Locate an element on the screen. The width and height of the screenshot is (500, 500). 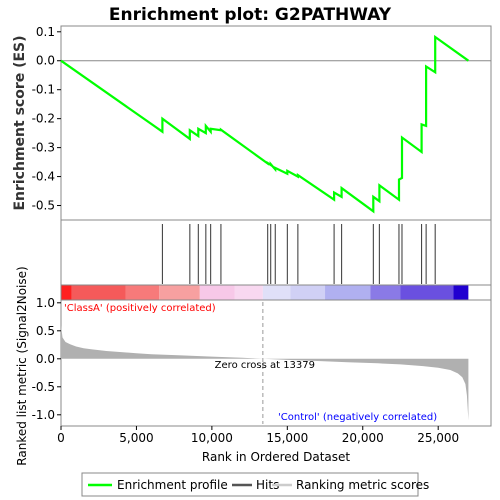
metric-y-ticks: 1.0 0.5 0.0 -0.5 -1.0 is located at coordinates (46, 359).